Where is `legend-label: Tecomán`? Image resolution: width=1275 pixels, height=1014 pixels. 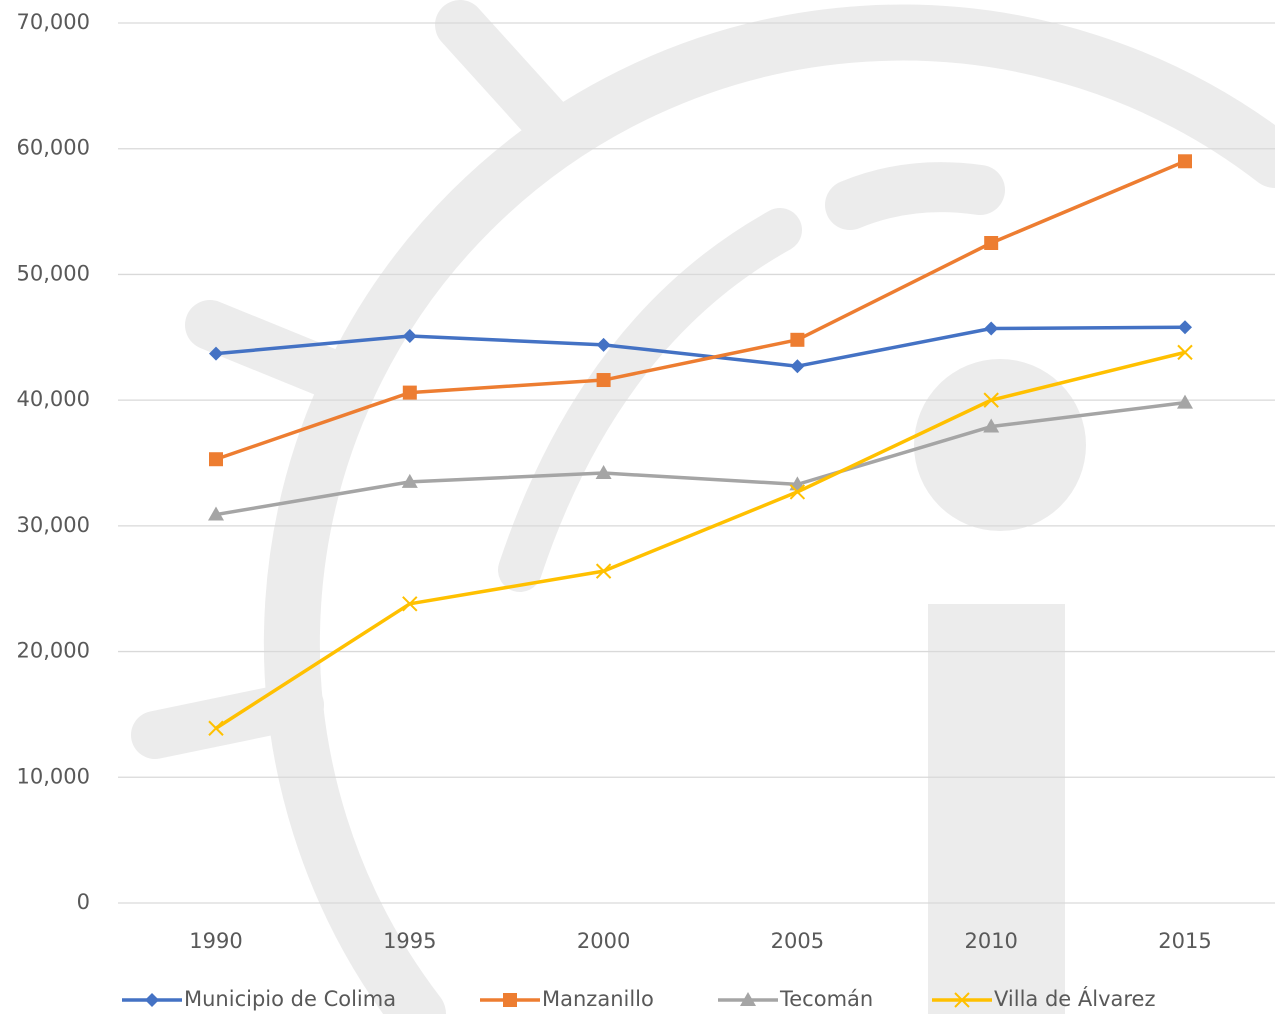 legend-label: Tecomán is located at coordinates (826, 999).